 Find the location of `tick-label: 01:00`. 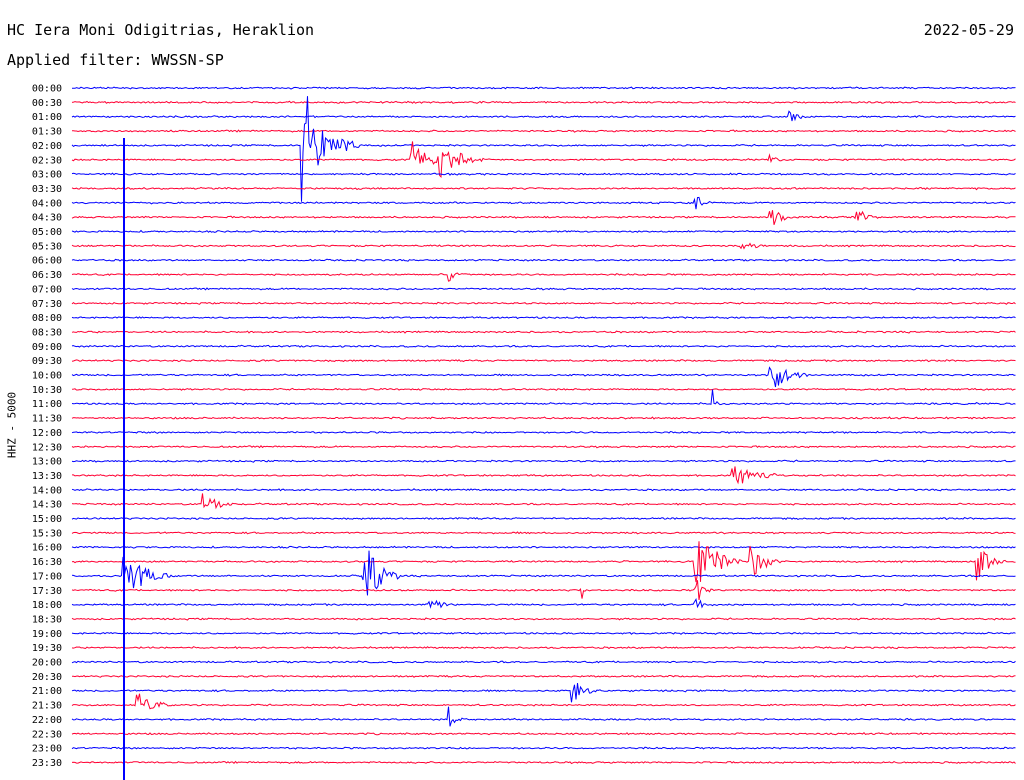

tick-label: 01:00 is located at coordinates (47, 117).